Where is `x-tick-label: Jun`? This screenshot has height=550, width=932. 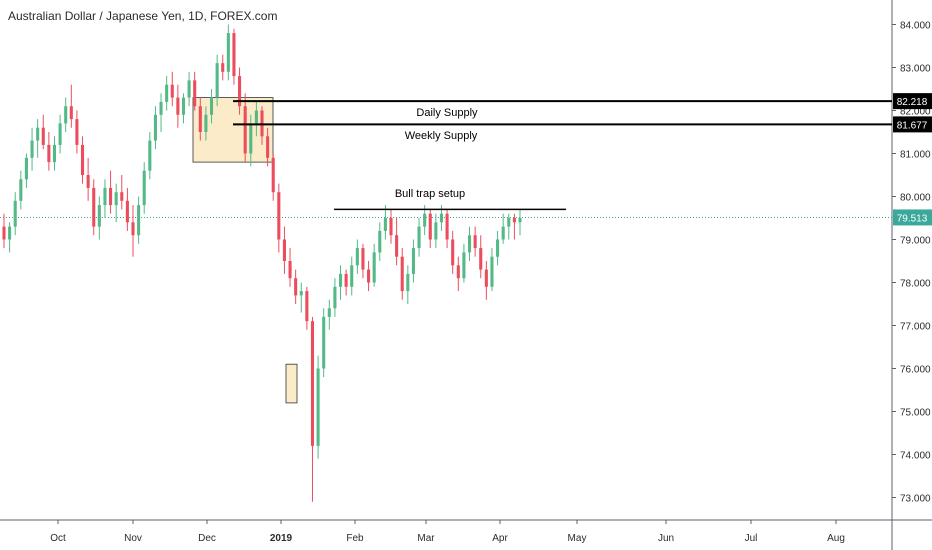
x-tick-label: Jun is located at coordinates (666, 538).